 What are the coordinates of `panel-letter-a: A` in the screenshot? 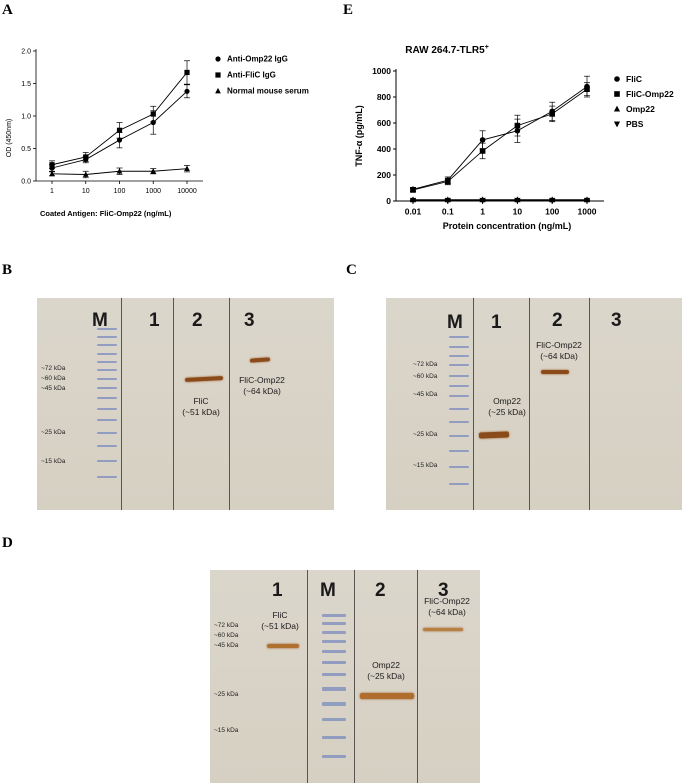 It's located at (7, 10).